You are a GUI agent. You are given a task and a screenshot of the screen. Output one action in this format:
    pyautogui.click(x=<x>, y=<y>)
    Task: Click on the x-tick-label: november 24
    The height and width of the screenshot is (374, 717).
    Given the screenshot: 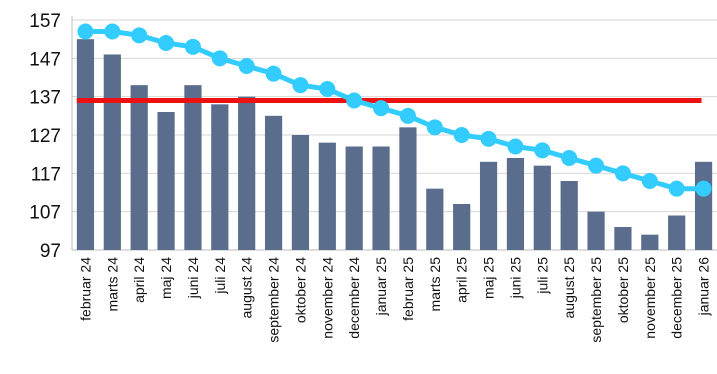 What is the action you would take?
    pyautogui.click(x=327, y=298)
    